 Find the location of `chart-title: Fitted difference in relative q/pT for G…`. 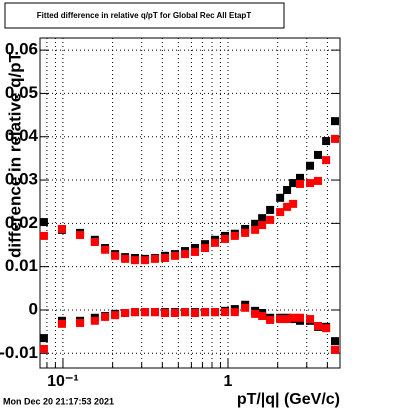

chart-title: Fitted difference in relative q/pT for G… is located at coordinates (144, 15).